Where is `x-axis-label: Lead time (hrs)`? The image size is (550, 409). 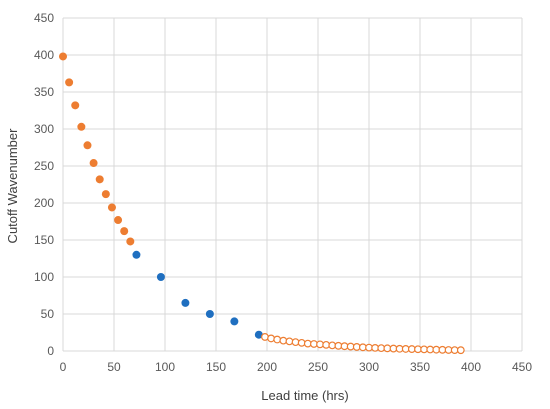
x-axis-label: Lead time (hrs) is located at coordinates (304, 395).